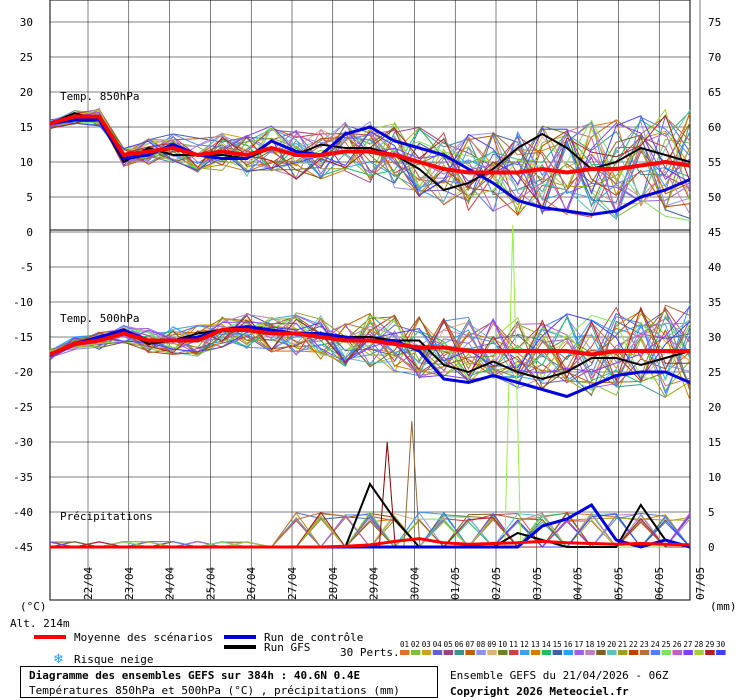 The height and width of the screenshot is (700, 740). What do you see at coordinates (23, 285) in the screenshot?
I see `left-axis-ticks: 30 25 20 15 10 5 0 -5 -10 -15 -20 -25 -30 -35 -40 -45` at bounding box center [23, 285].